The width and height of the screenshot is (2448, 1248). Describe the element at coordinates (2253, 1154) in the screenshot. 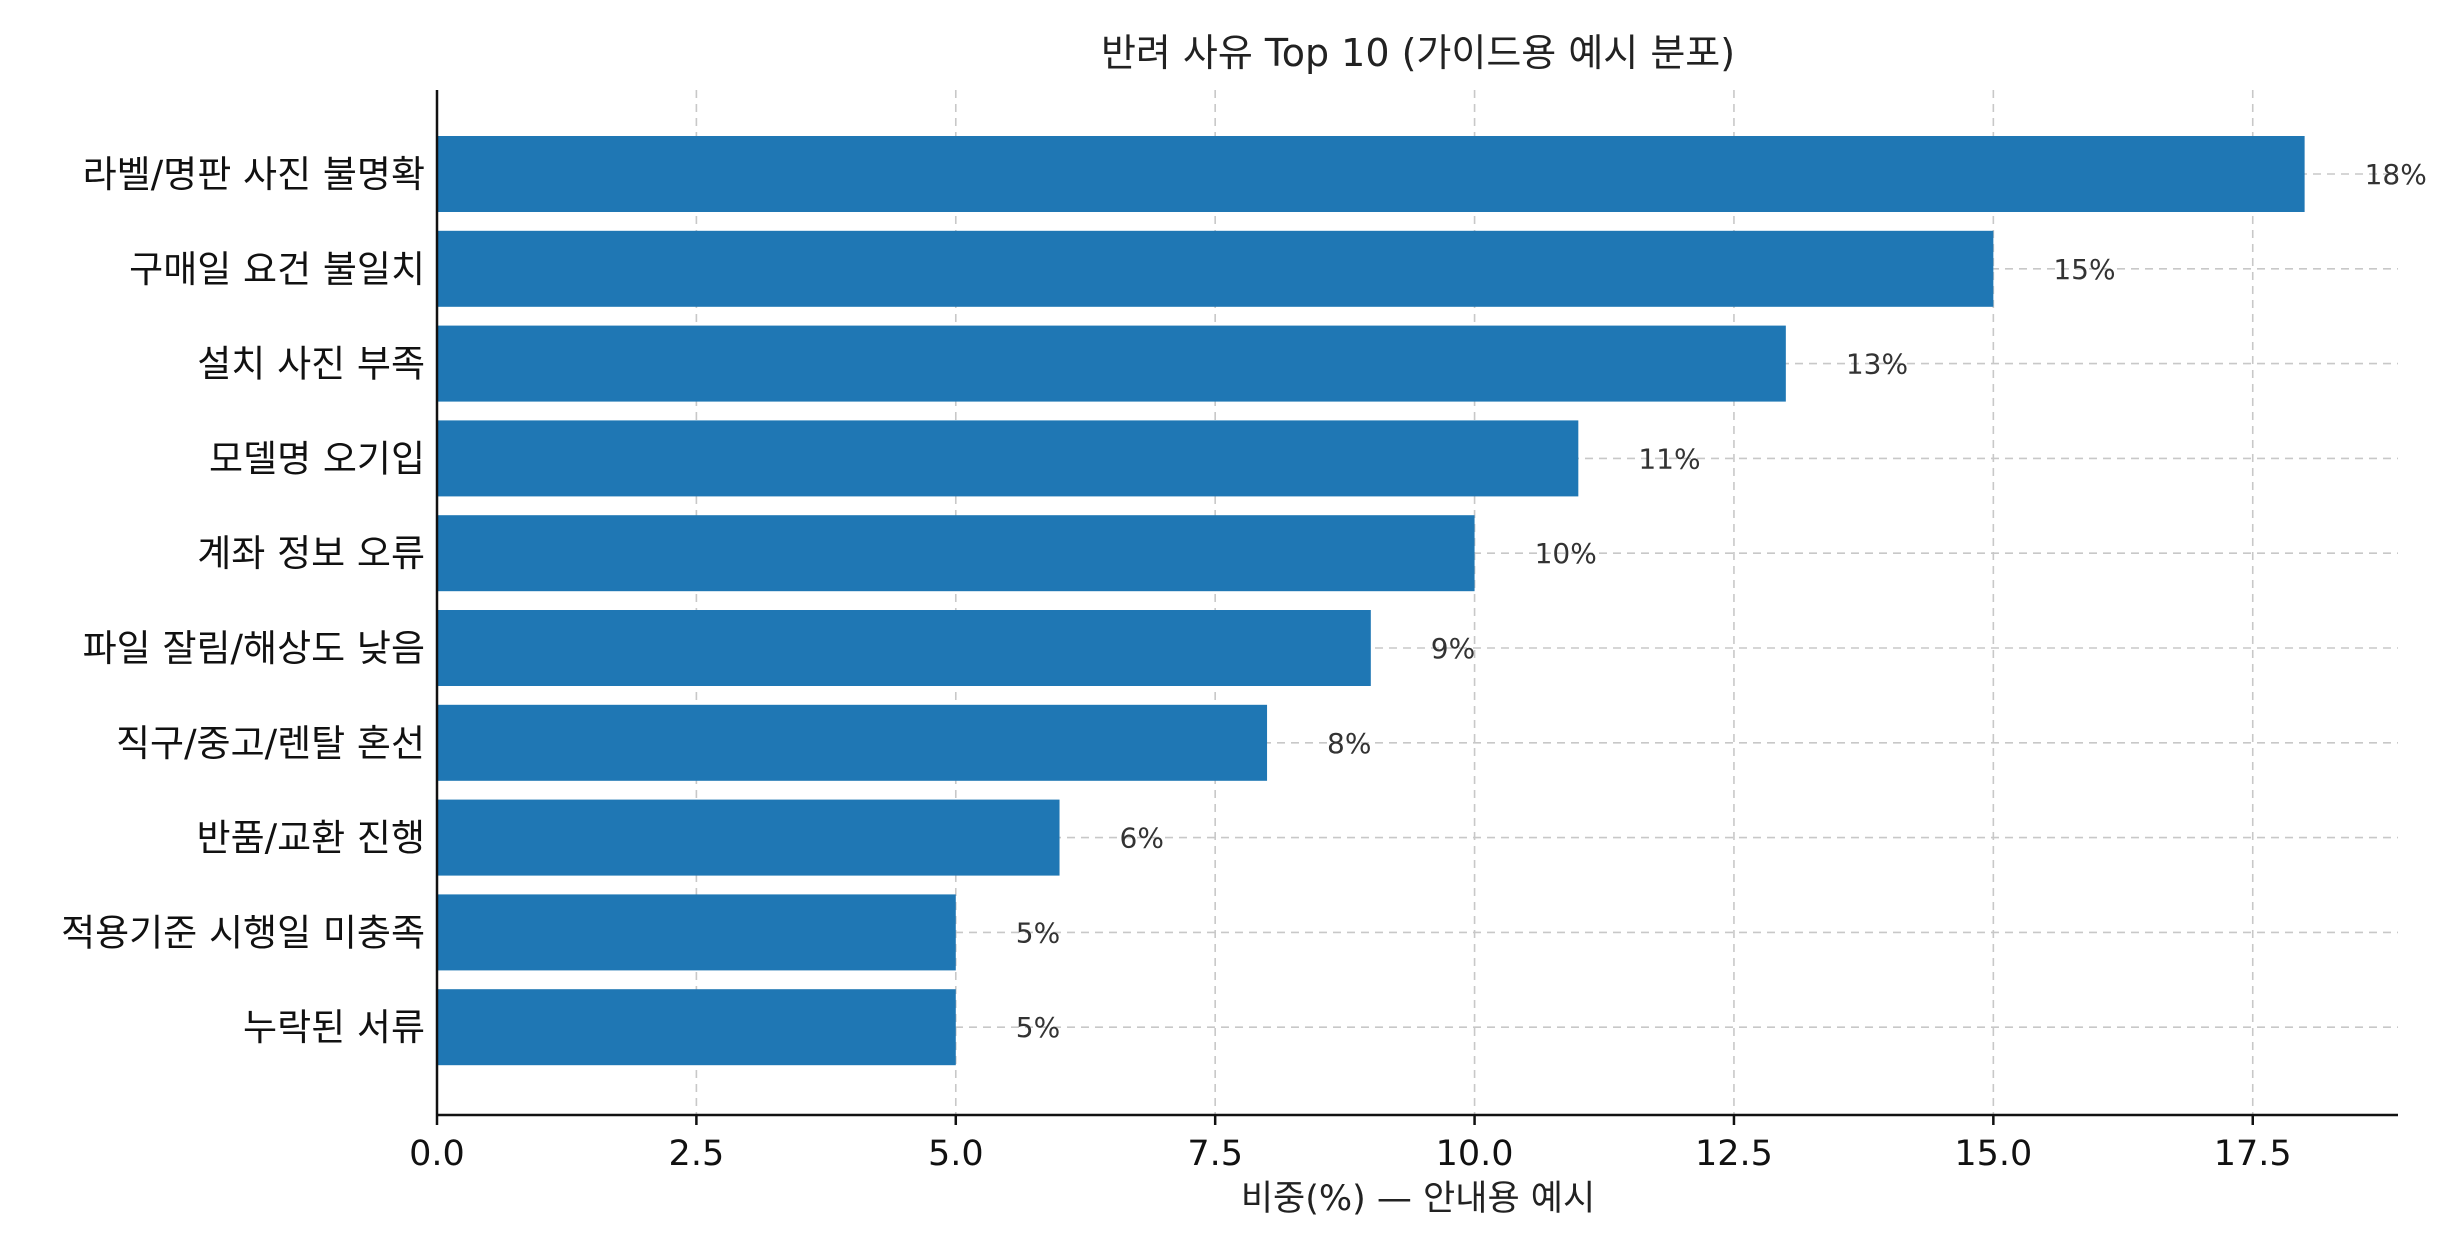

I see `x-tick-label: 17.5` at that location.